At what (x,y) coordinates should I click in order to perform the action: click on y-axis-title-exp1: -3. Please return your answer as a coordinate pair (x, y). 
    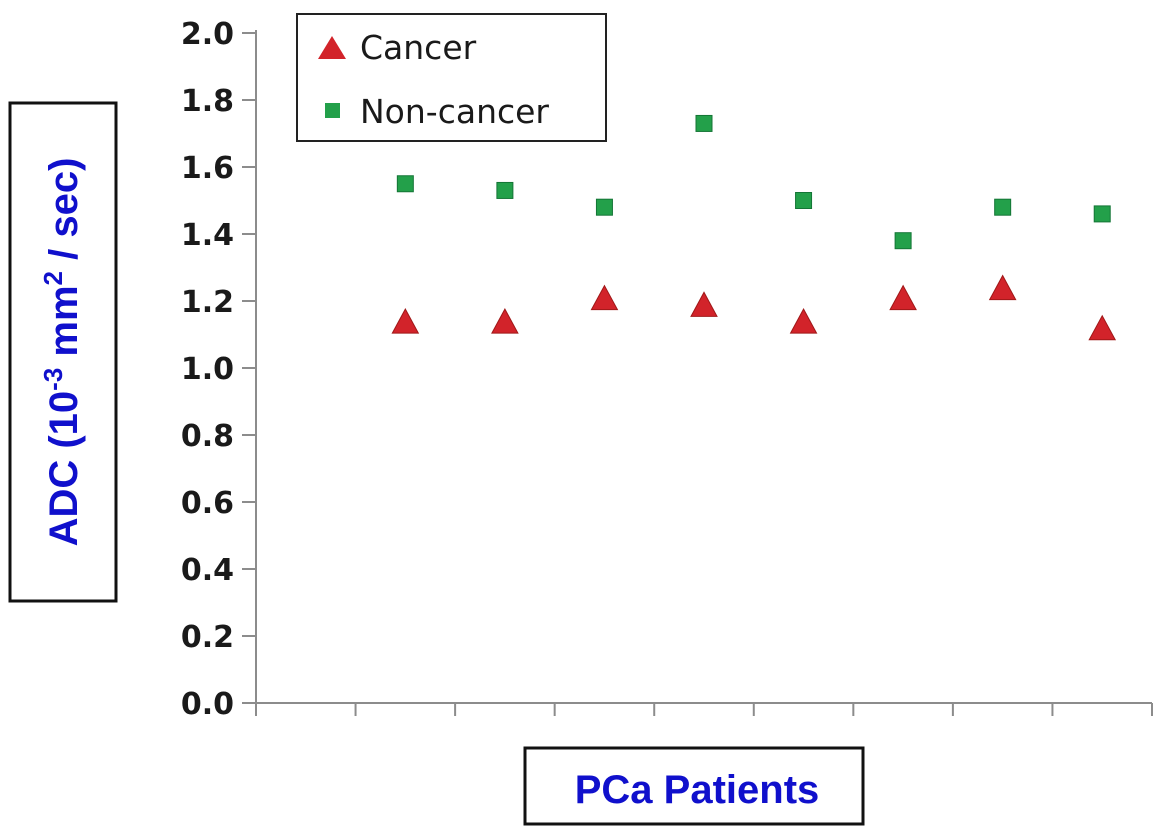
    Looking at the image, I should click on (53, 379).